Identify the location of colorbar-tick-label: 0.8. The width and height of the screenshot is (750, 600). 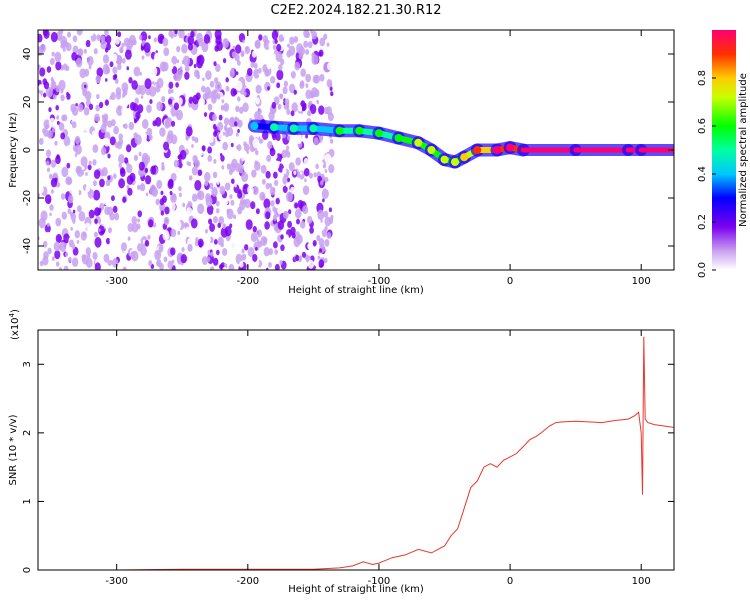
(702, 78).